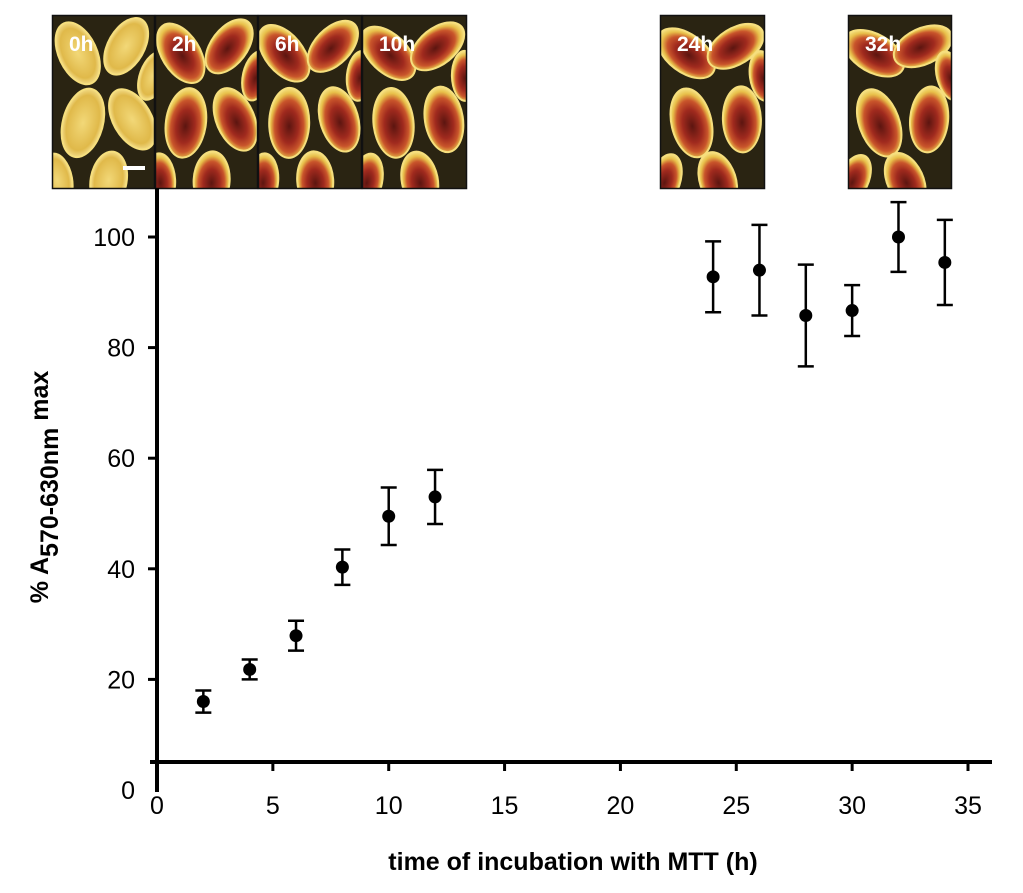  Describe the element at coordinates (40, 399) in the screenshot. I see `y-axis-title-suffix: max` at that location.